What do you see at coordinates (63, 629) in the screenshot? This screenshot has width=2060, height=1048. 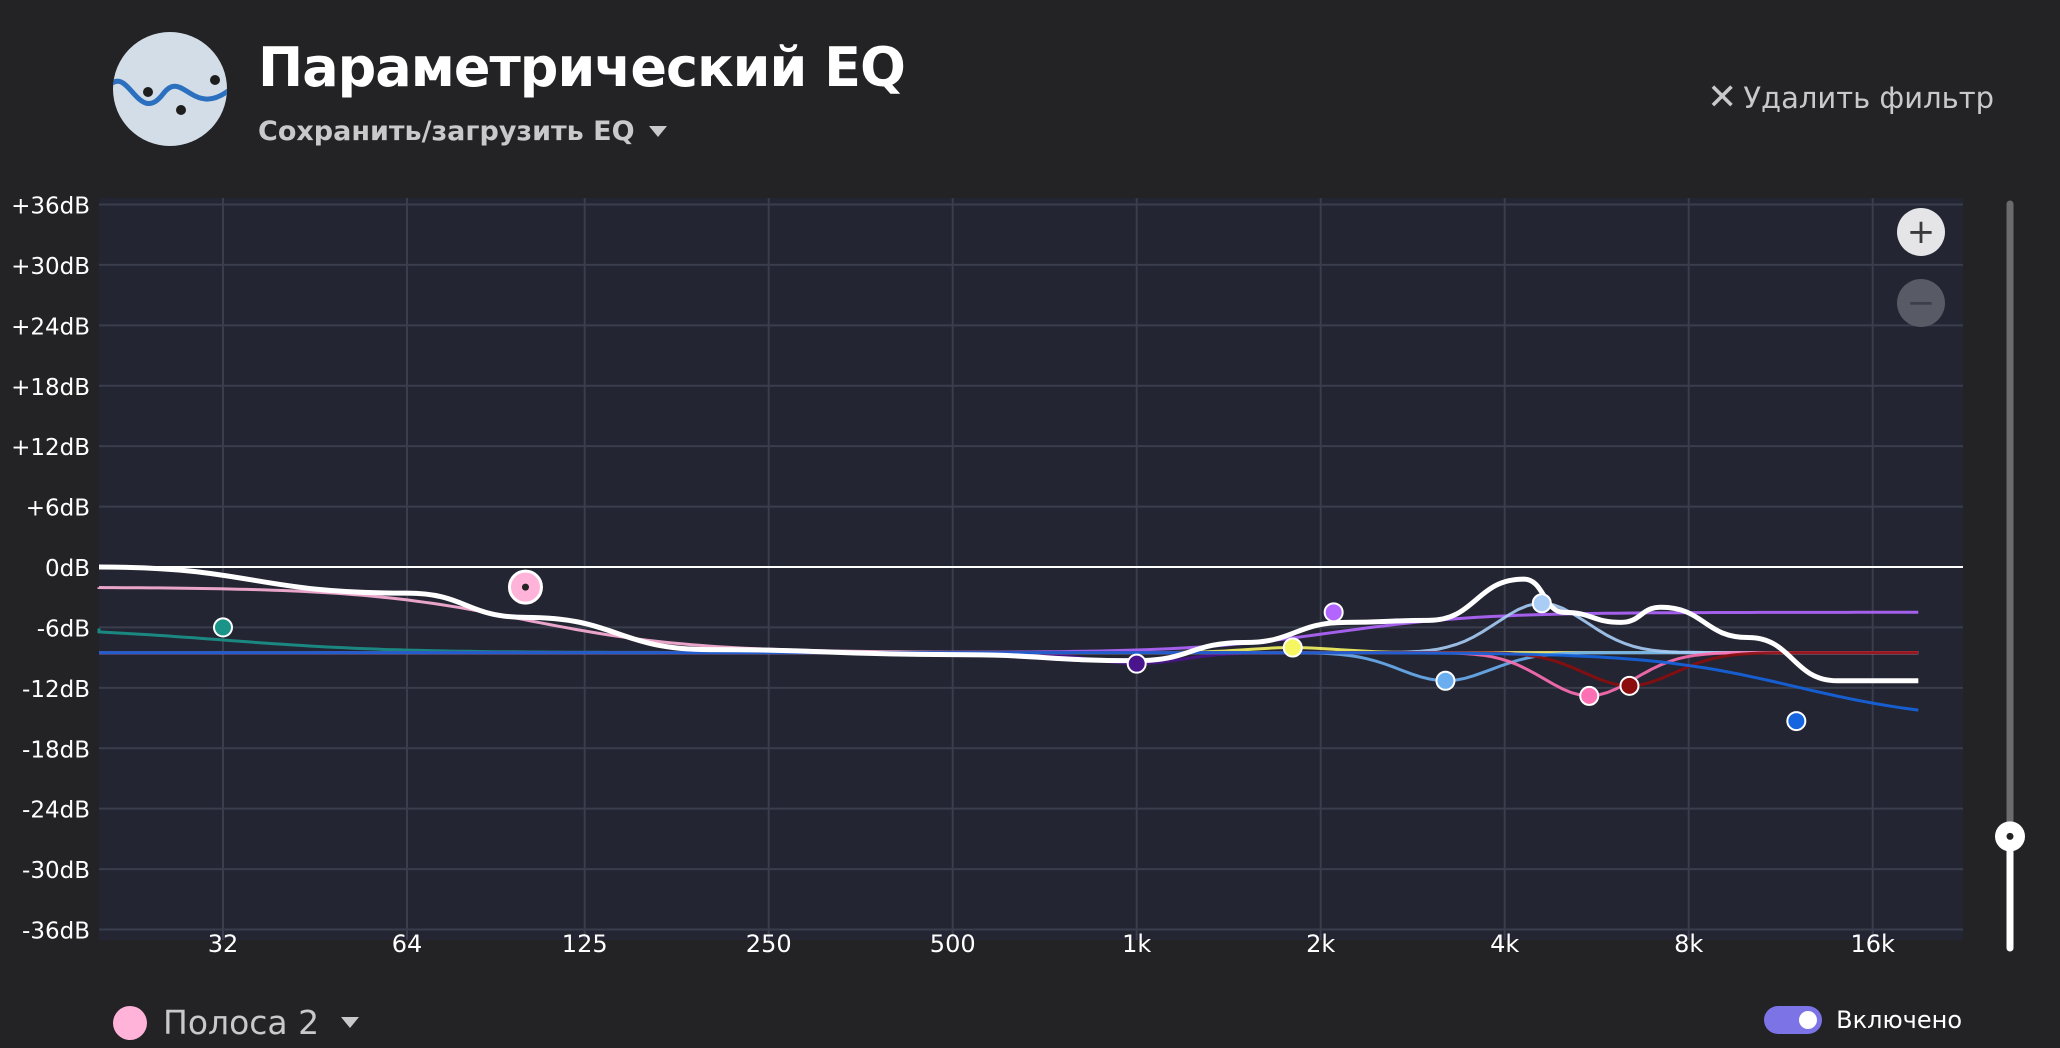 I see `y-tick-label: -6dB` at bounding box center [63, 629].